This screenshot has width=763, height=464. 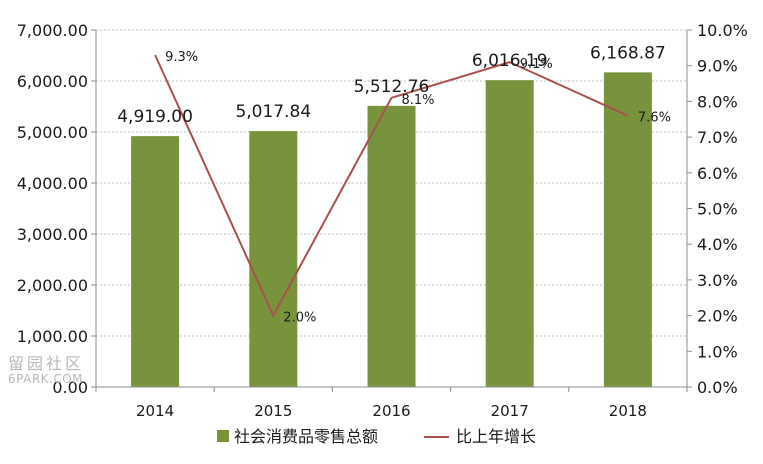 I want to click on y-left-tick-label: 4,000.00, so click(x=52, y=183).